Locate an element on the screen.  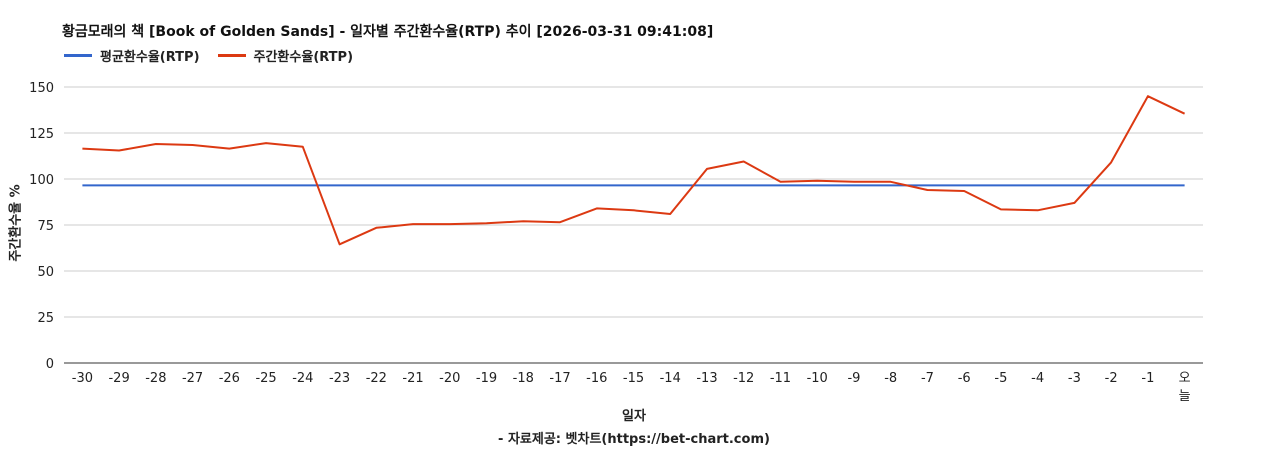
legend-label-average: 평균환수율(RTP) is located at coordinates (150, 57).